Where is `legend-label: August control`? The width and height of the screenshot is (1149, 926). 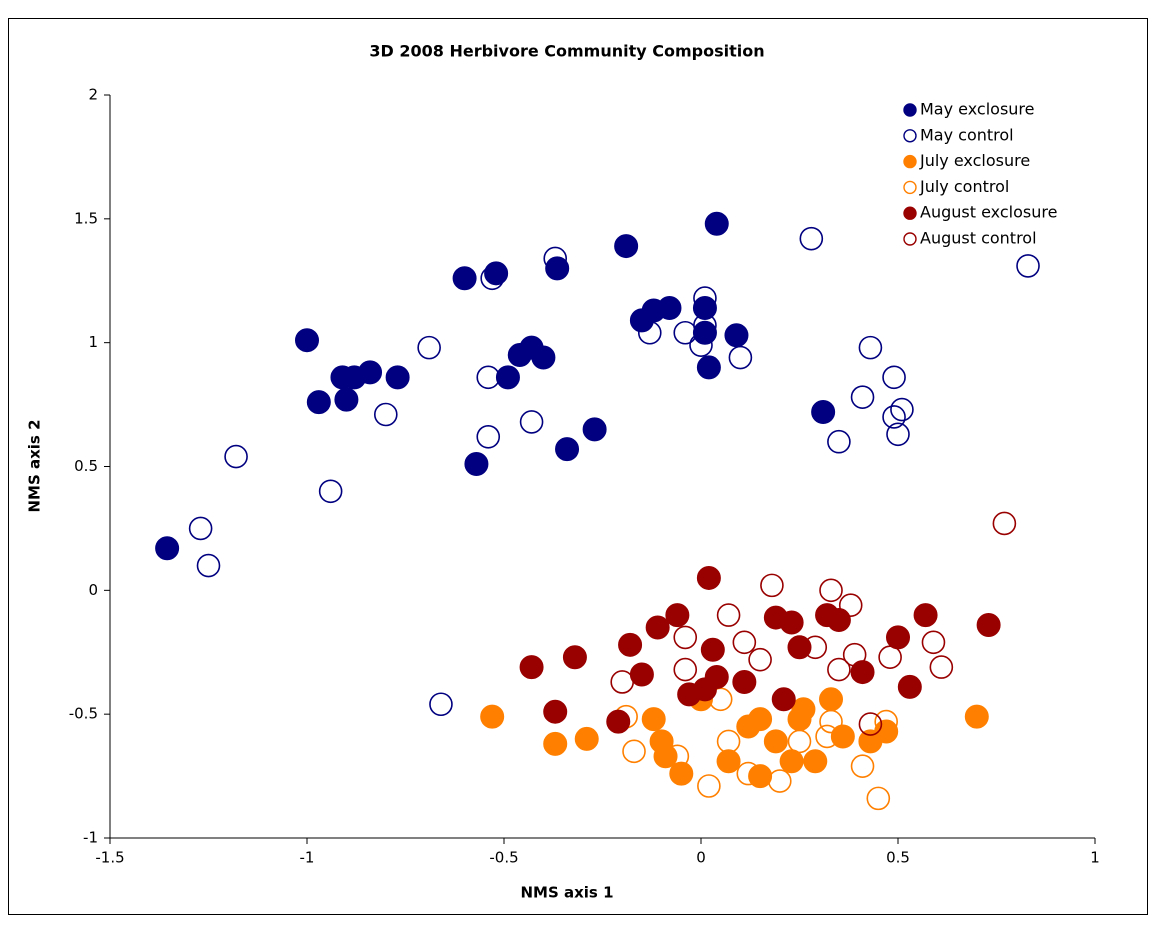 legend-label: August control is located at coordinates (978, 238).